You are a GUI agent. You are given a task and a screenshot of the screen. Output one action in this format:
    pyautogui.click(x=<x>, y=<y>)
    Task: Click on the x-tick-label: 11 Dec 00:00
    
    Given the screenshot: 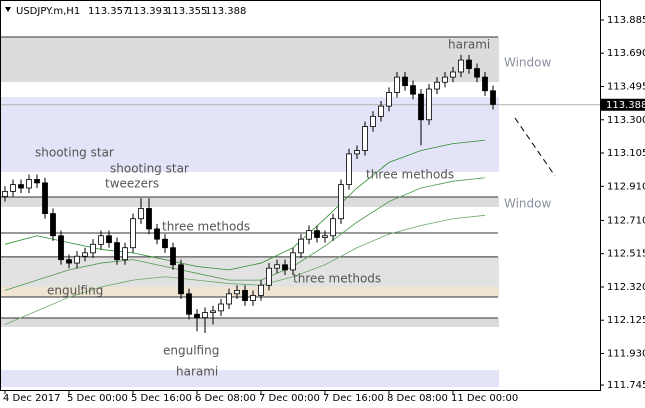 What is the action you would take?
    pyautogui.click(x=484, y=398)
    